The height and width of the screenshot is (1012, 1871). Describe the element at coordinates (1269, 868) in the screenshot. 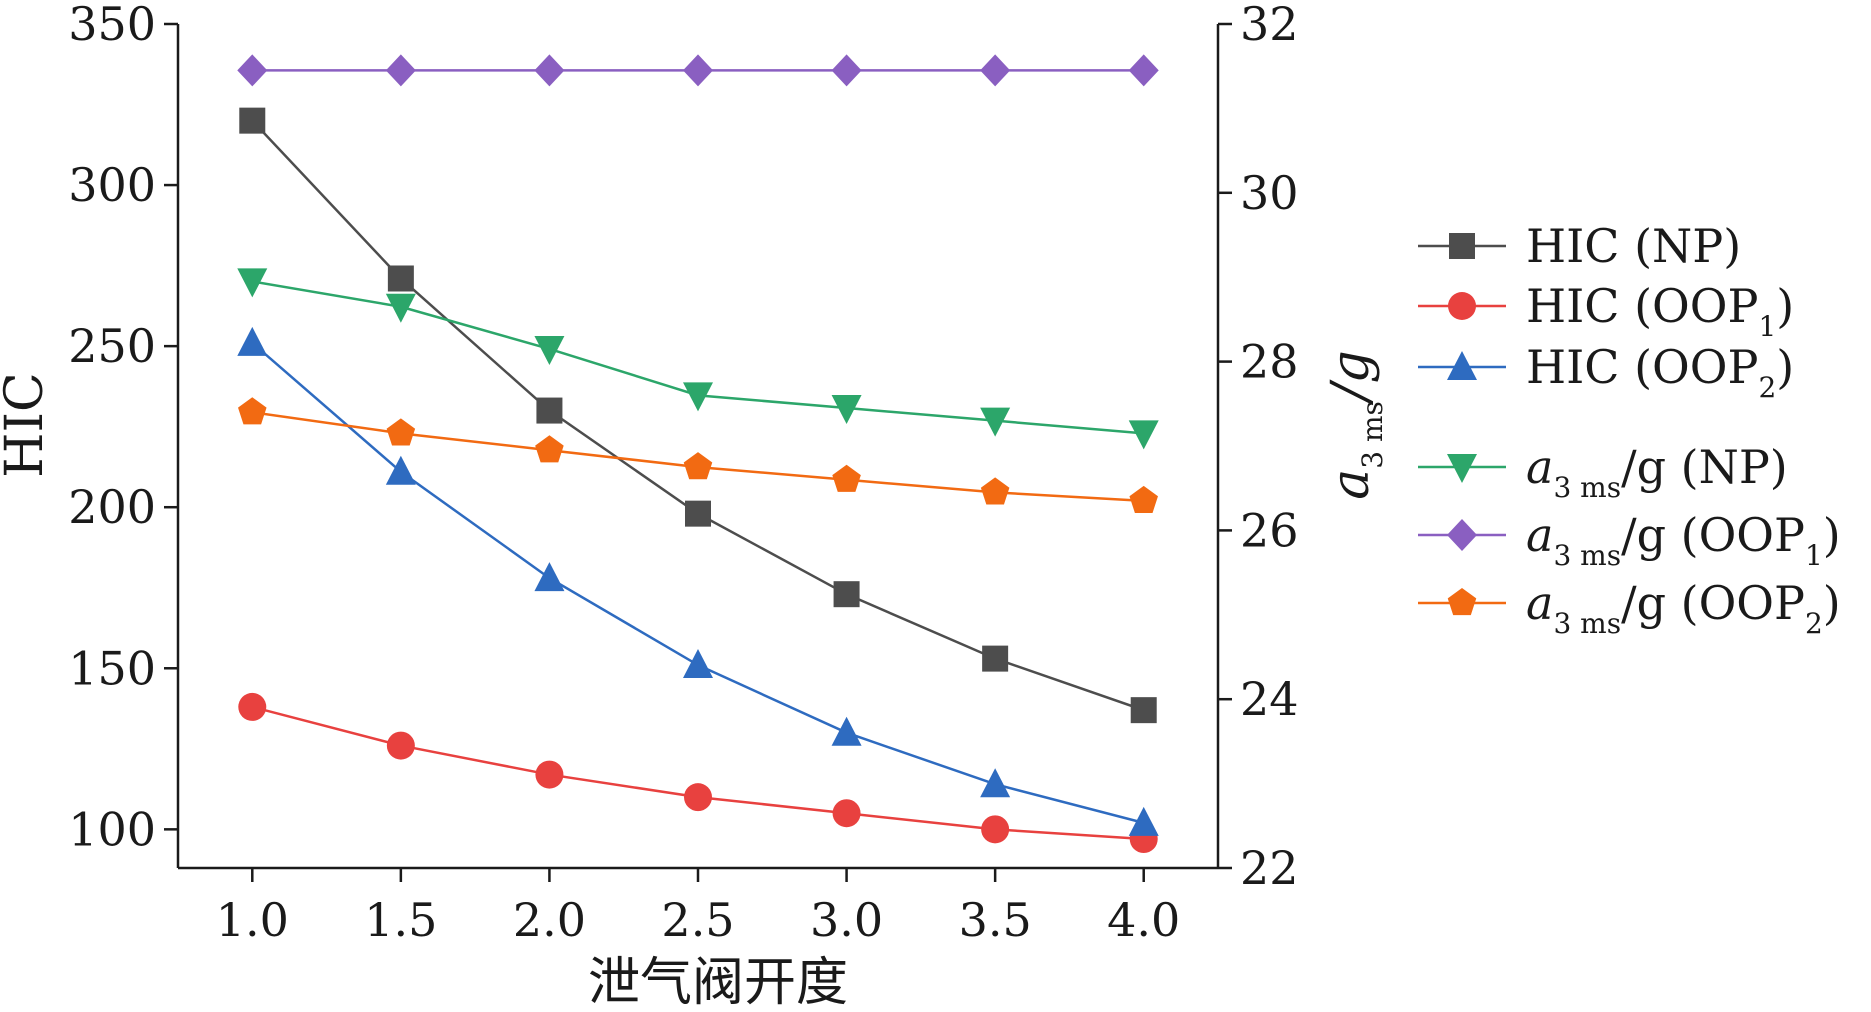

I see `y-right-tick-label: 22` at that location.